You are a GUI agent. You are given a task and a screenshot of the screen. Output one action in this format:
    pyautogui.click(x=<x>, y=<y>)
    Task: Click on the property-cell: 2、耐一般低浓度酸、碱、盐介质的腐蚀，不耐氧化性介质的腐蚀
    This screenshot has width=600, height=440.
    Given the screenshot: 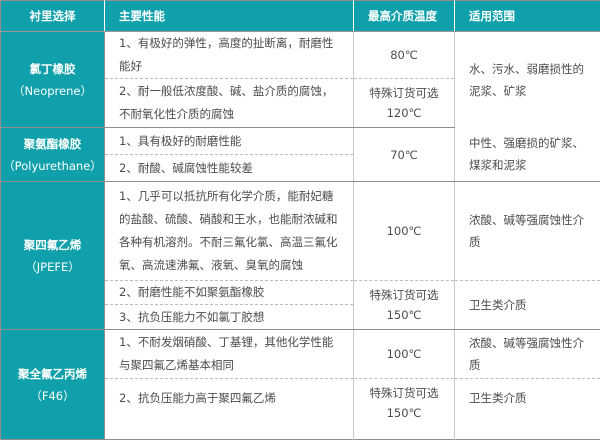 What is the action you would take?
    pyautogui.click(x=229, y=103)
    